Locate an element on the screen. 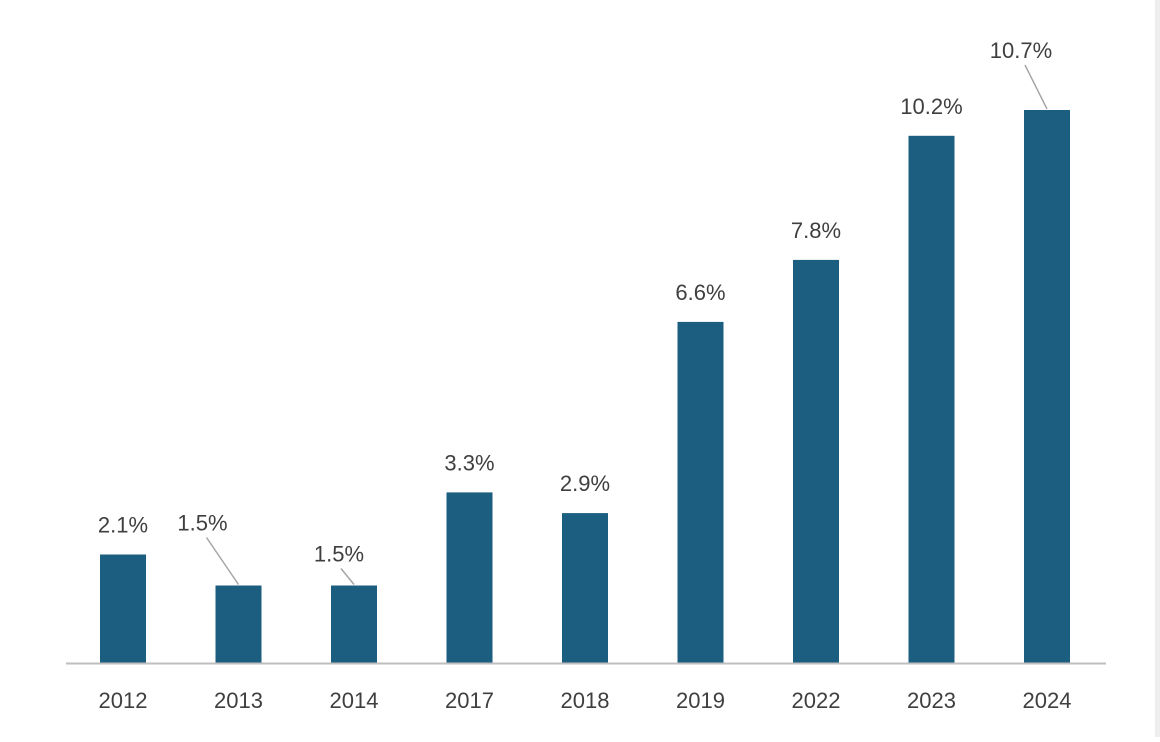  x-tick-label-2017: 2017 is located at coordinates (469, 700).